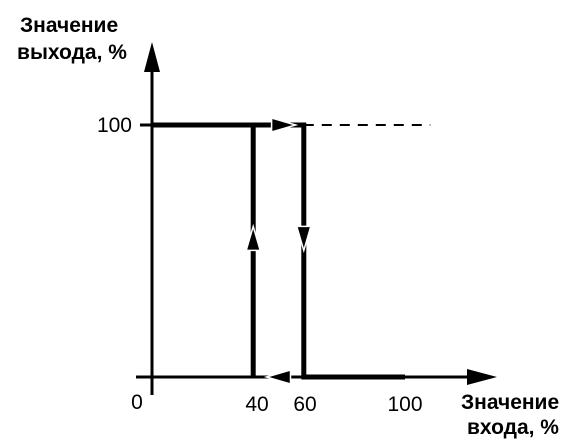 The width and height of the screenshot is (571, 440). Describe the element at coordinates (510, 402) in the screenshot. I see `x-axis-title-line-1: Значение` at that location.